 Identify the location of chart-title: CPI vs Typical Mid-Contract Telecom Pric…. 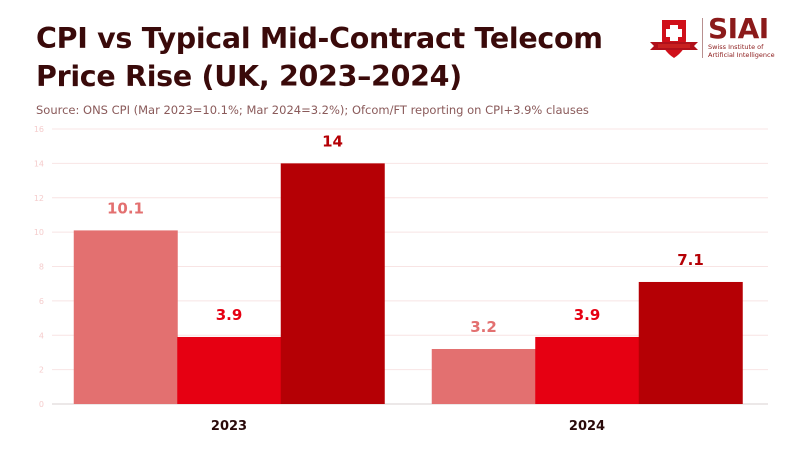
(319, 57).